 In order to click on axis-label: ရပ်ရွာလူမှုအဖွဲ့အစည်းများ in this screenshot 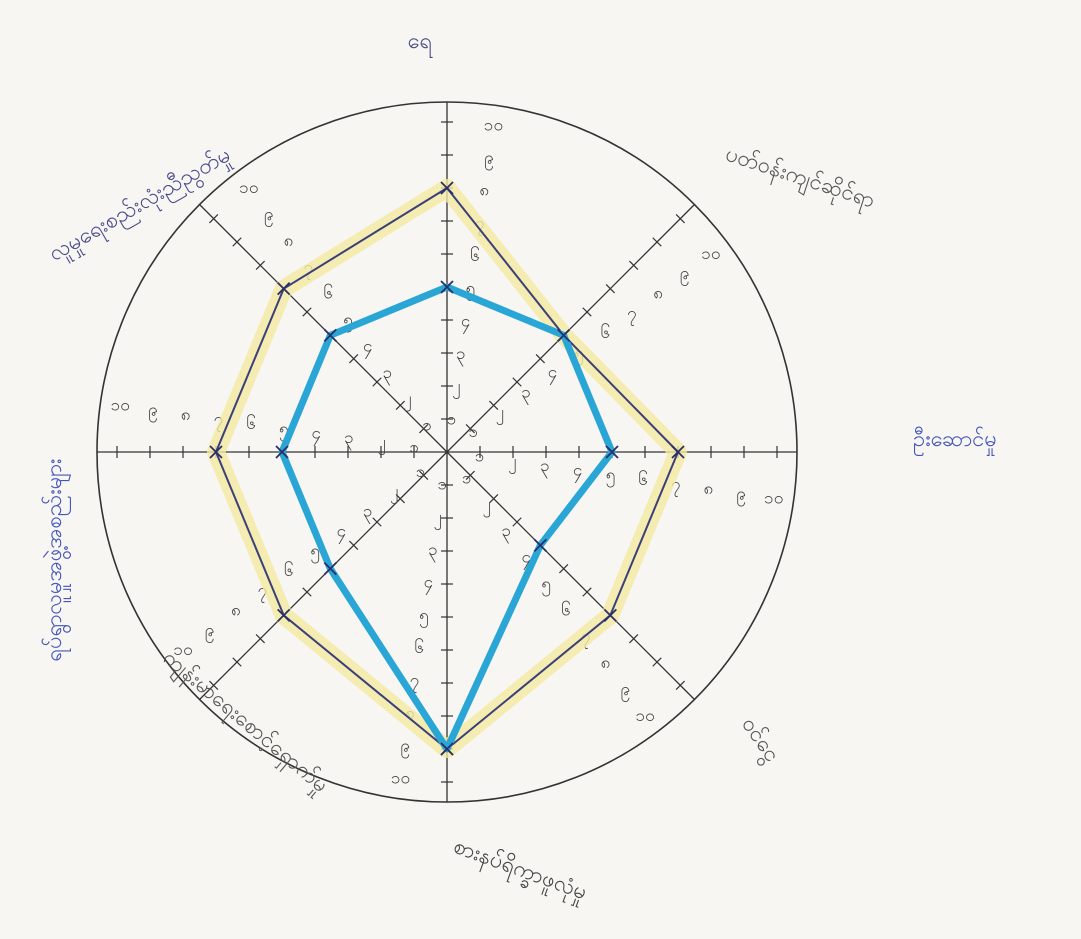, I will do `click(56, 560)`.